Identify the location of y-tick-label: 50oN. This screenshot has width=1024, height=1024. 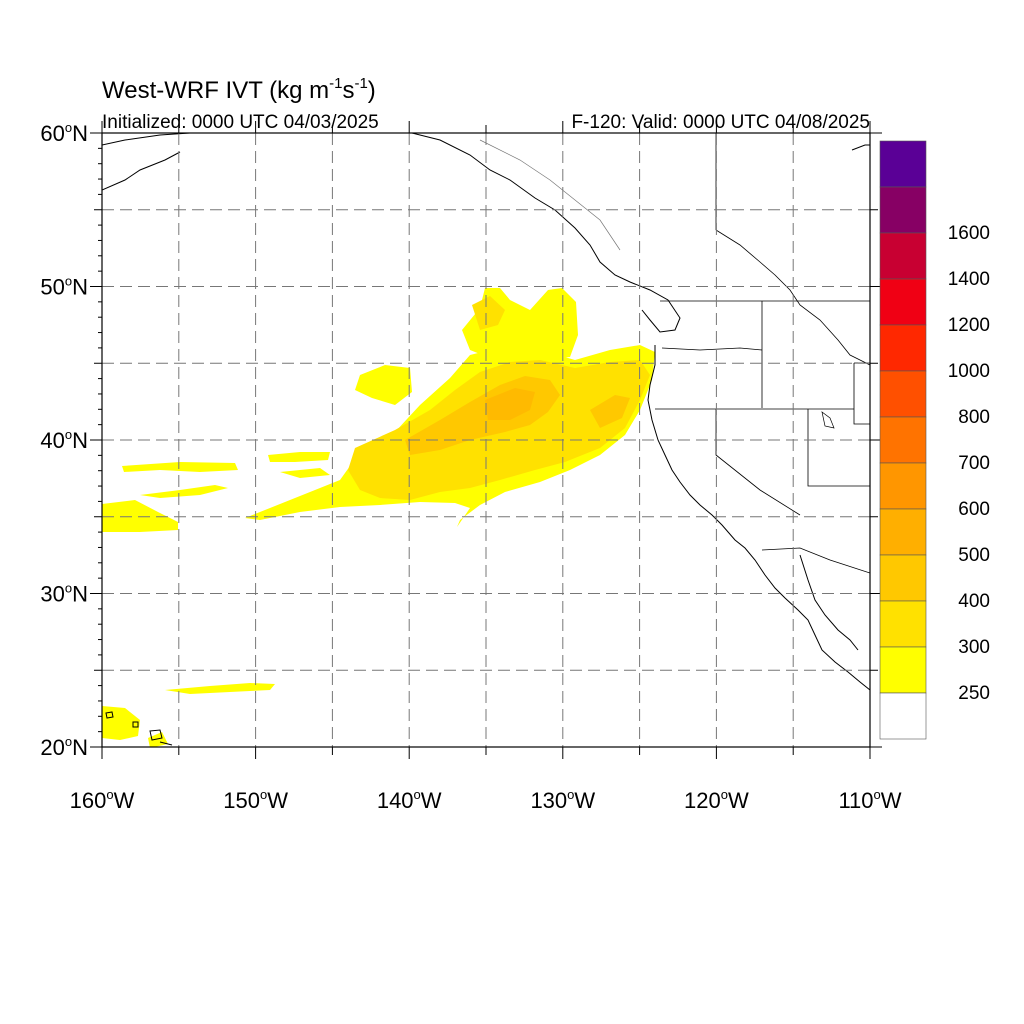
(64, 287).